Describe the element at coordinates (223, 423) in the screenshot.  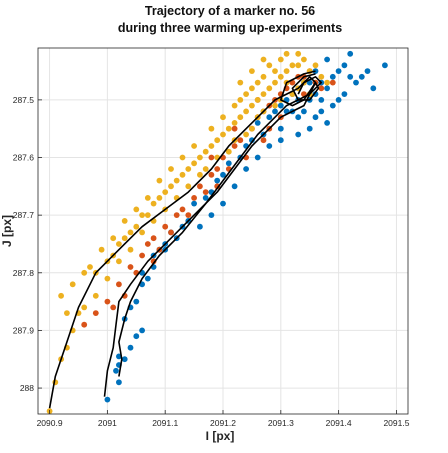
I see `x-tick-label: 2091.2` at that location.